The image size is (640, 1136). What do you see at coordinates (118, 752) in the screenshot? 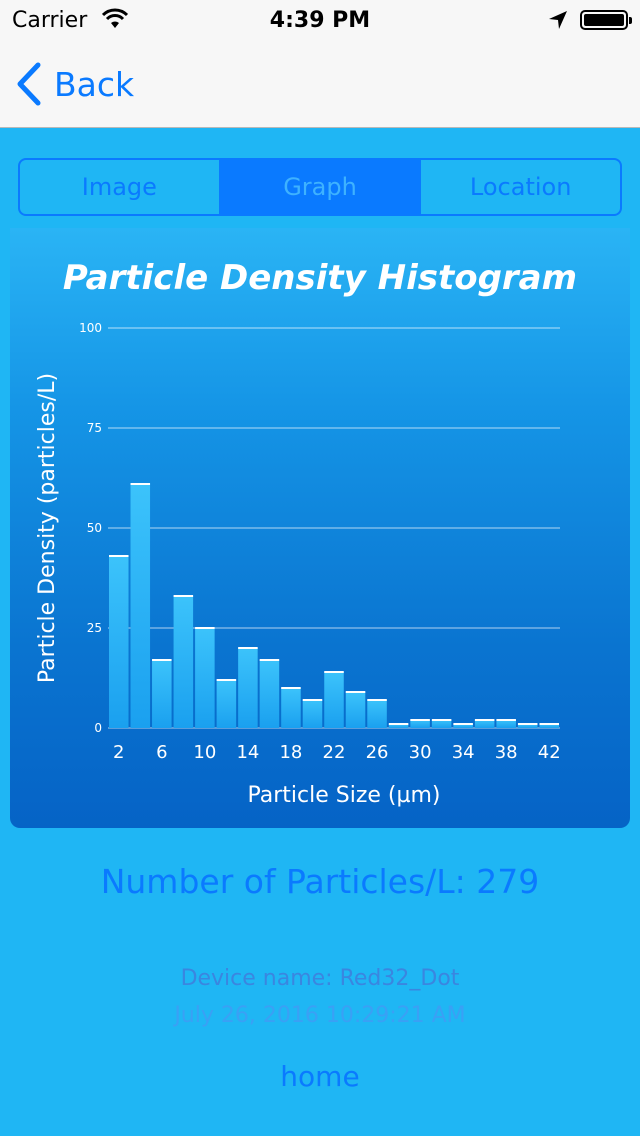
I see `x-tick-label: 2` at bounding box center [118, 752].